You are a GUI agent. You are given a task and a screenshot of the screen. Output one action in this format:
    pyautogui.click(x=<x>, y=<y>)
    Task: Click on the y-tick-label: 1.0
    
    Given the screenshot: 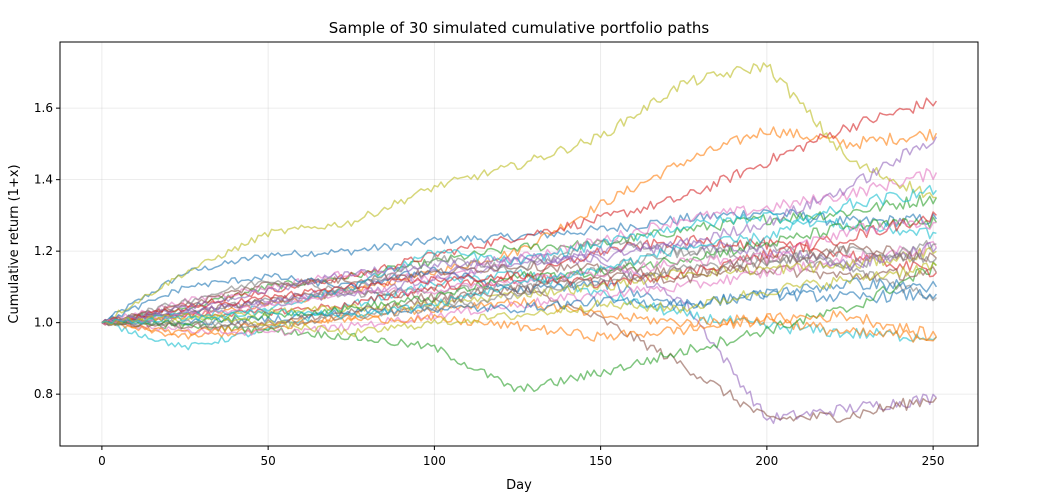 What is the action you would take?
    pyautogui.click(x=43, y=323)
    